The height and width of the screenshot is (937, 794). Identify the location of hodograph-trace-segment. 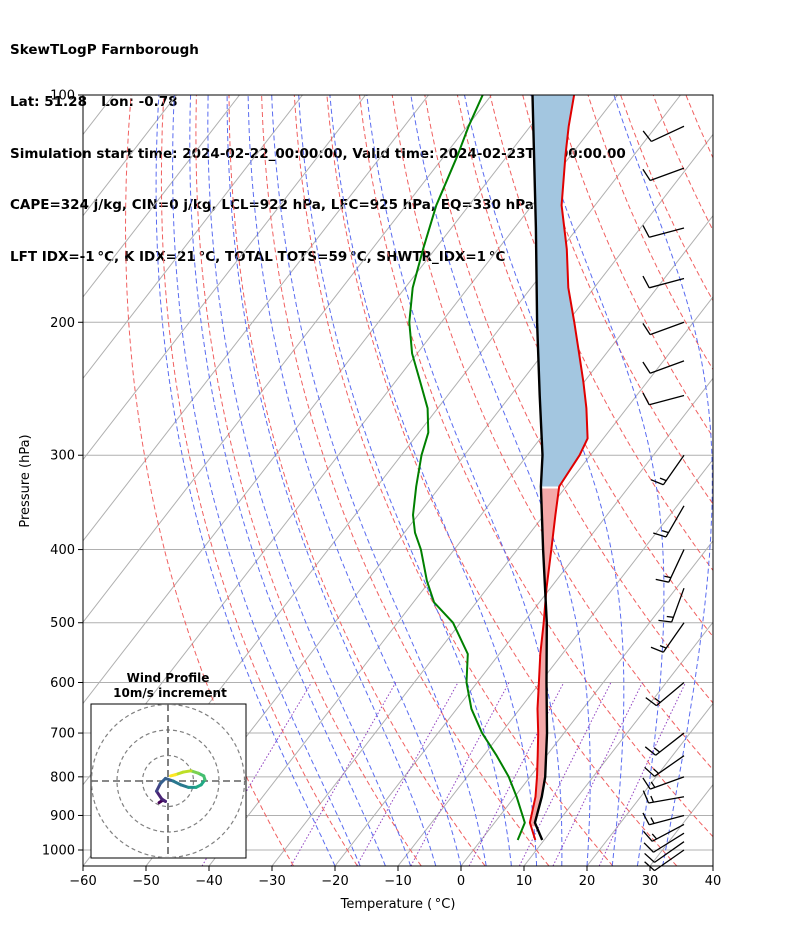
(159, 795).